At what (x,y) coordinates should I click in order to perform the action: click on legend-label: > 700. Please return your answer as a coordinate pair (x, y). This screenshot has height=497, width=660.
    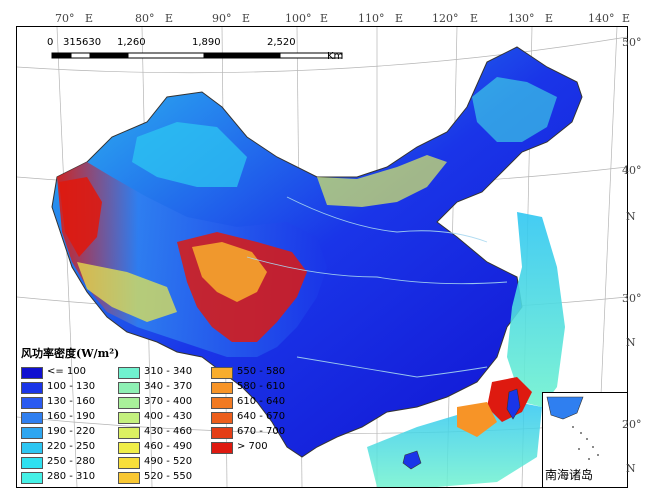
    Looking at the image, I should click on (252, 446).